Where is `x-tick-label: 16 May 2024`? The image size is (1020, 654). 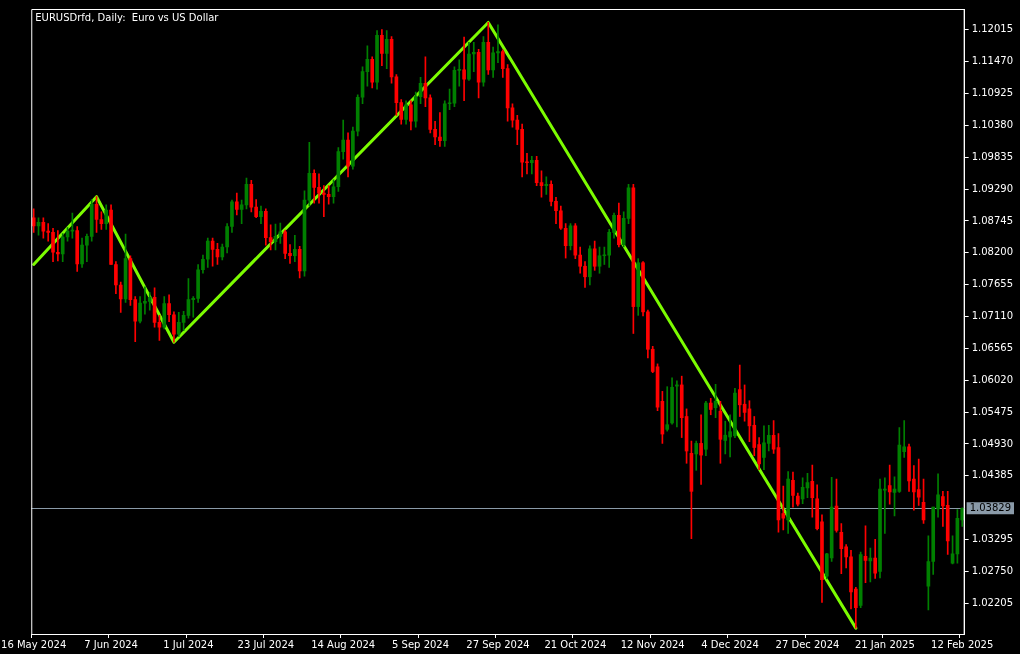
x-tick-label: 16 May 2024 is located at coordinates (34, 644).